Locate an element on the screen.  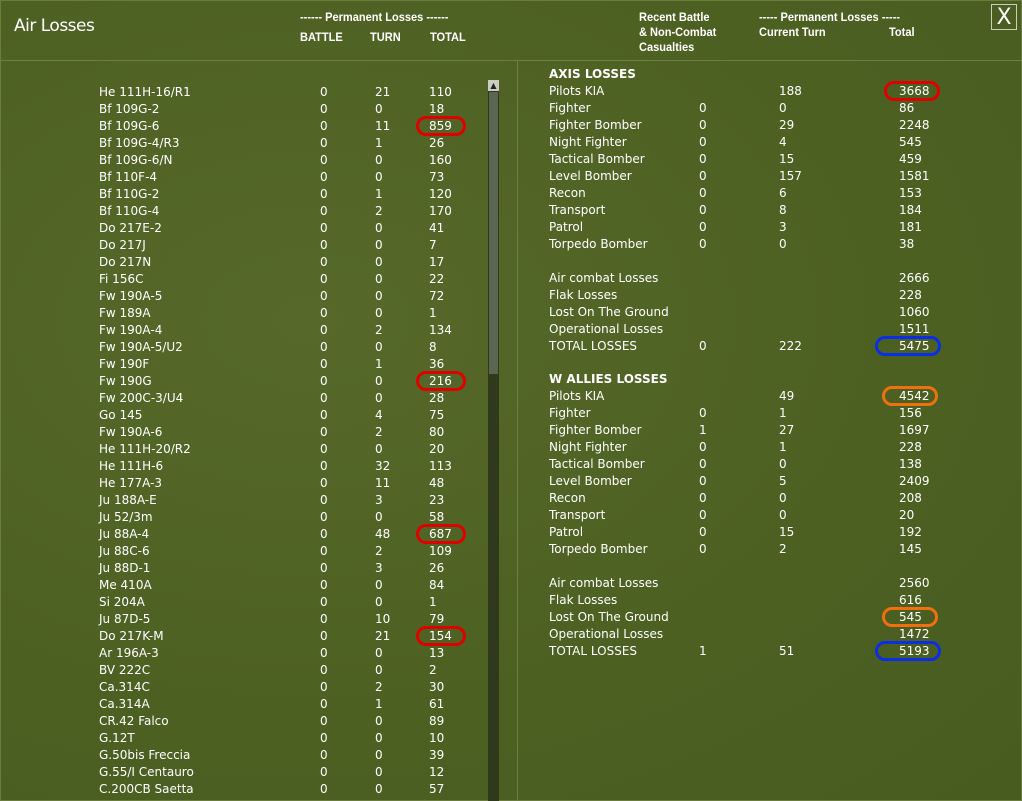
aircraft-name: Ju 87D-5 is located at coordinates (125, 619).